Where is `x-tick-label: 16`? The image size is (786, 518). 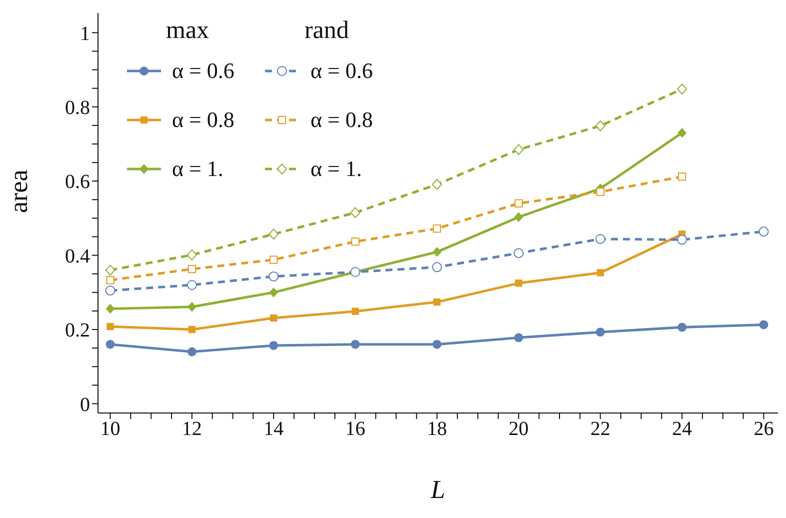
x-tick-label: 16 is located at coordinates (355, 429).